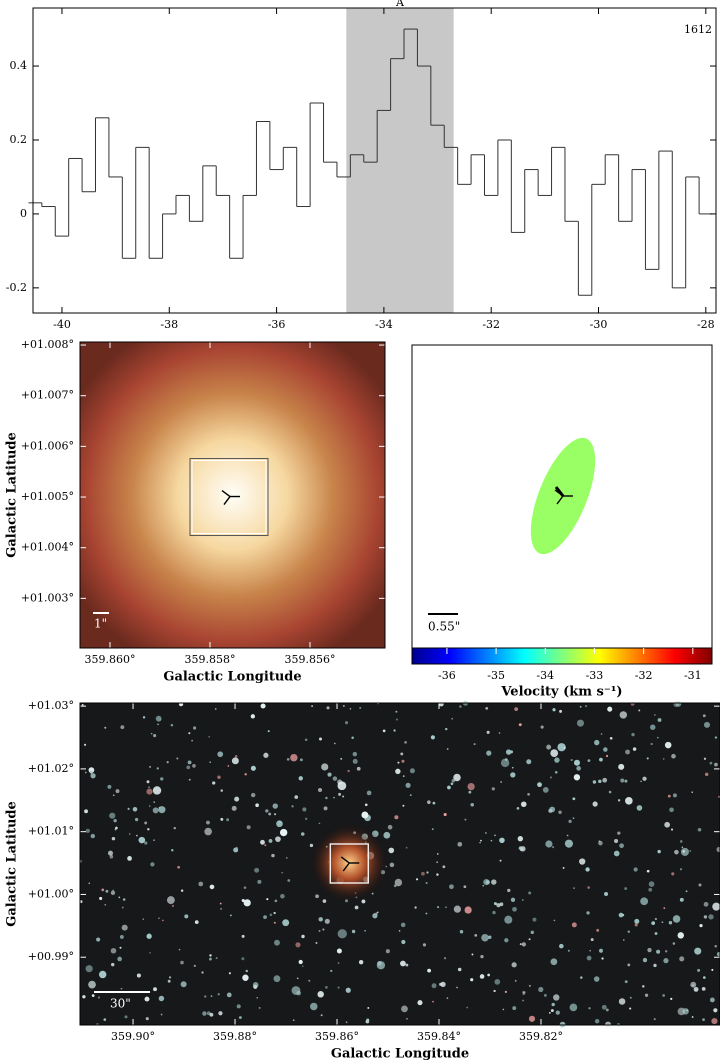 This screenshot has width=720, height=1062. Describe the element at coordinates (644, 675) in the screenshot. I see `colorbar-tick-label: -32` at that location.